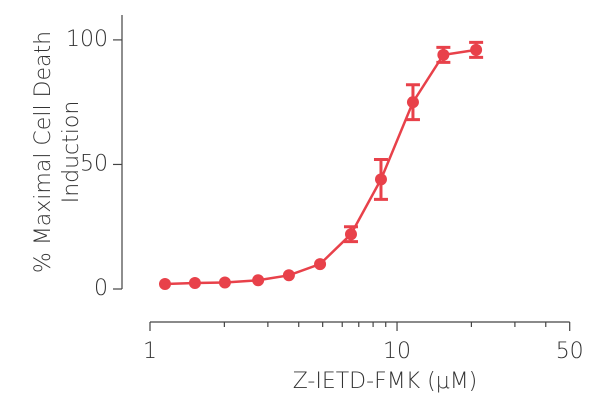  What do you see at coordinates (570, 351) in the screenshot?
I see `x-tick-label: 50` at bounding box center [570, 351].